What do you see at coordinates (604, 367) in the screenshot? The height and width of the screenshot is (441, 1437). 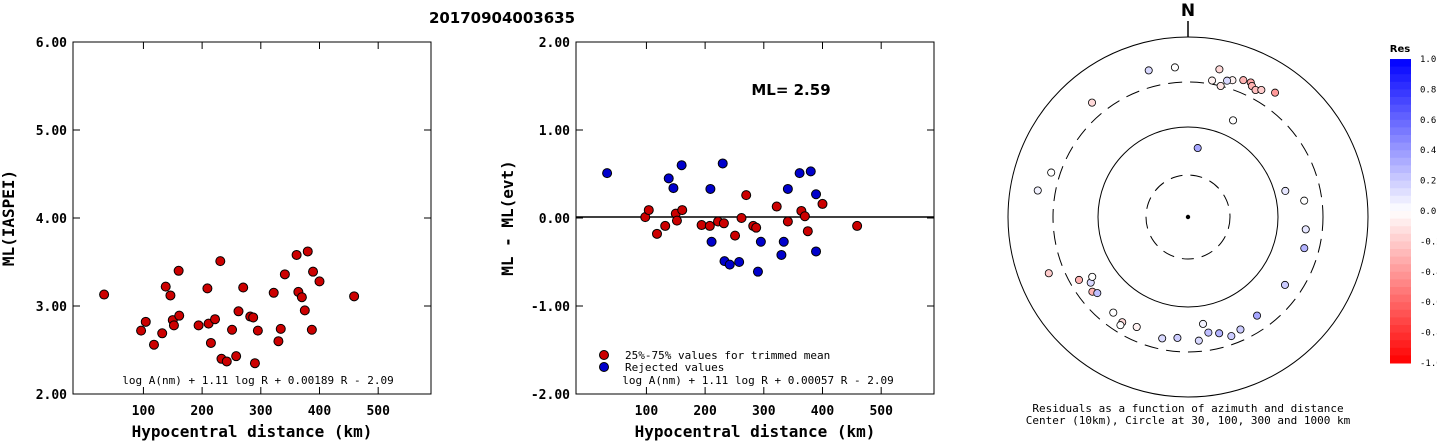 I see `legend-marker-rejected` at bounding box center [604, 367].